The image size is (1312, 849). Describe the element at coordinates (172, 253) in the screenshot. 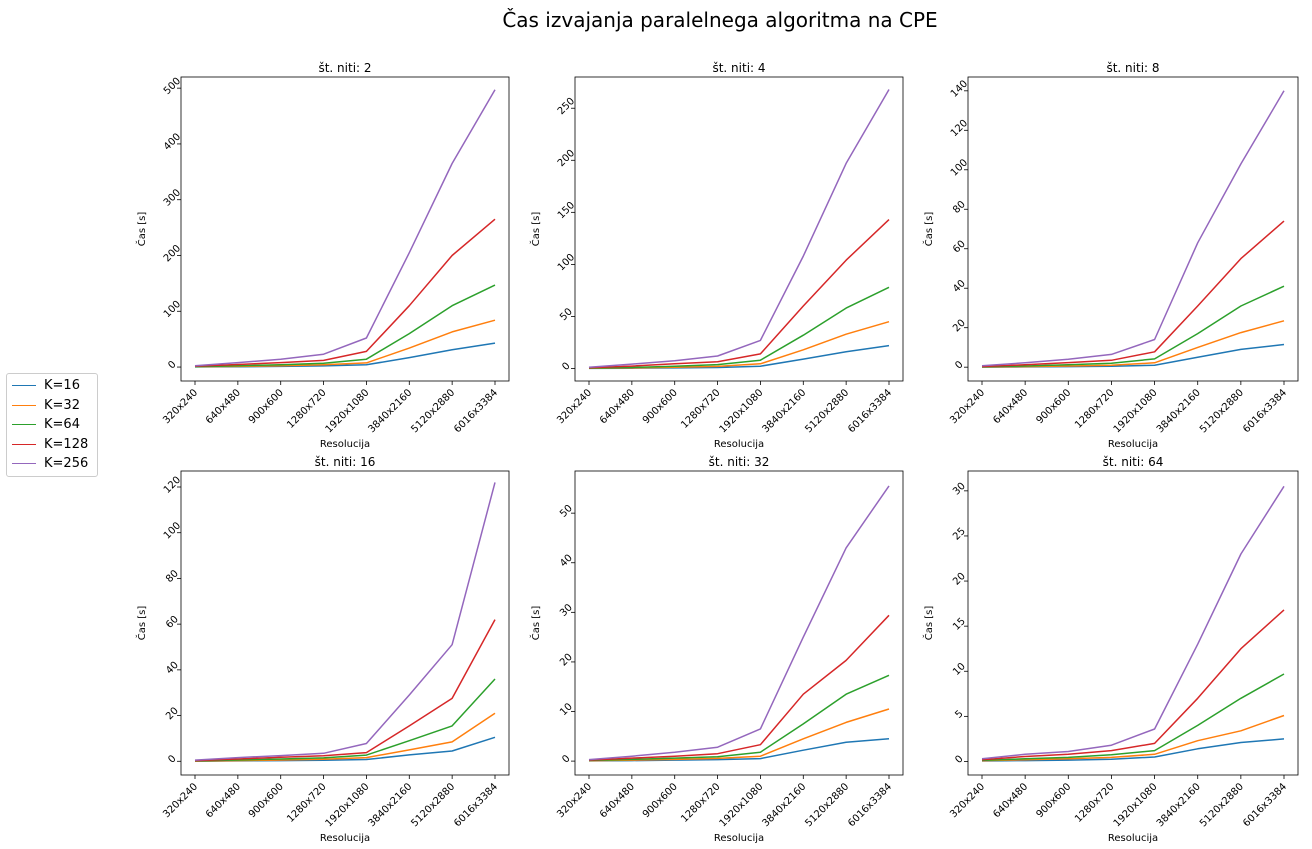

I see `y-tick-label: 200` at that location.